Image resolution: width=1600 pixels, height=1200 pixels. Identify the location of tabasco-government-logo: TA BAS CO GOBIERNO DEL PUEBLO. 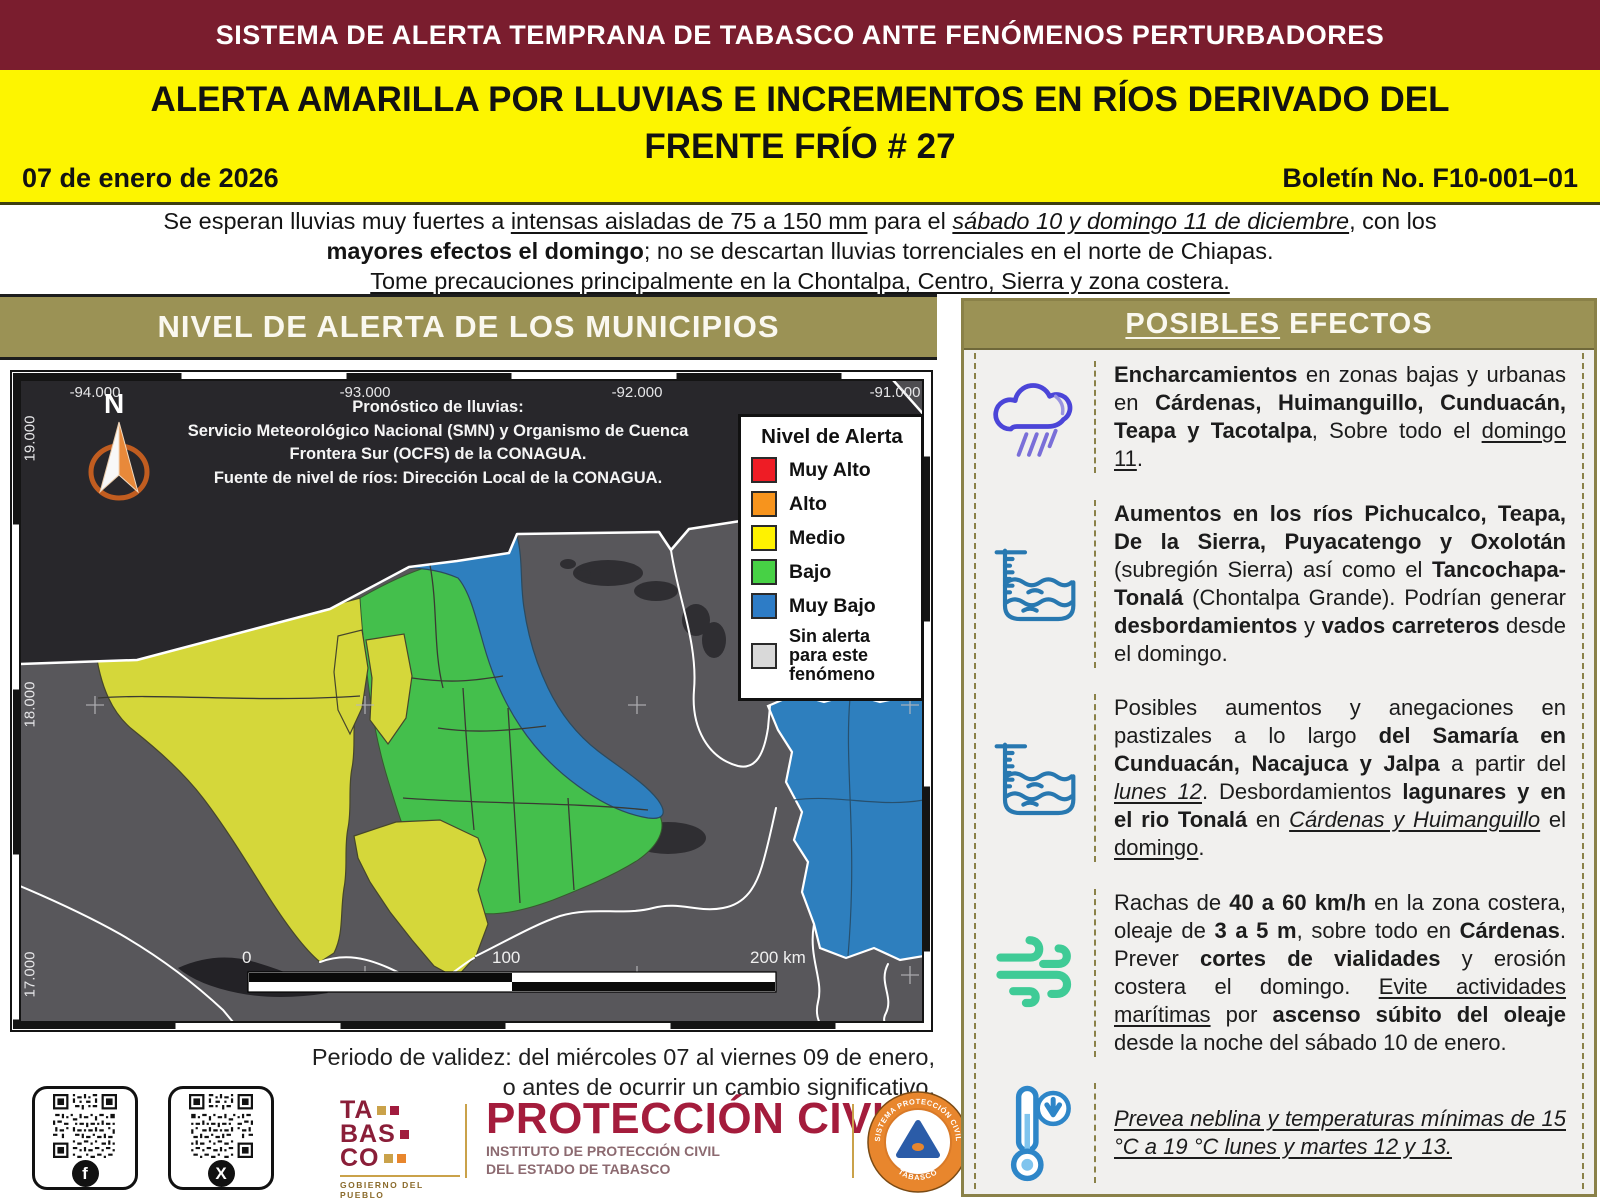
(400, 1149).